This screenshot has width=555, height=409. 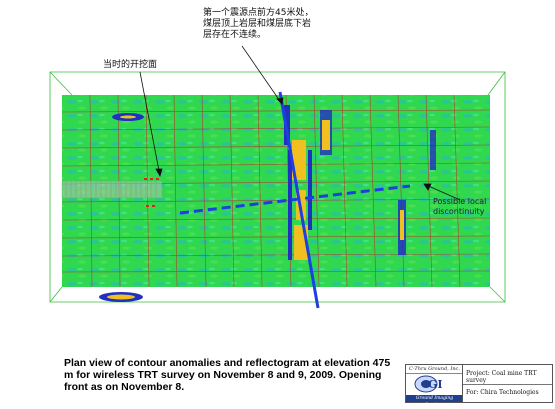 I want to click on anomaly-bottom-left, so click(x=121, y=297).